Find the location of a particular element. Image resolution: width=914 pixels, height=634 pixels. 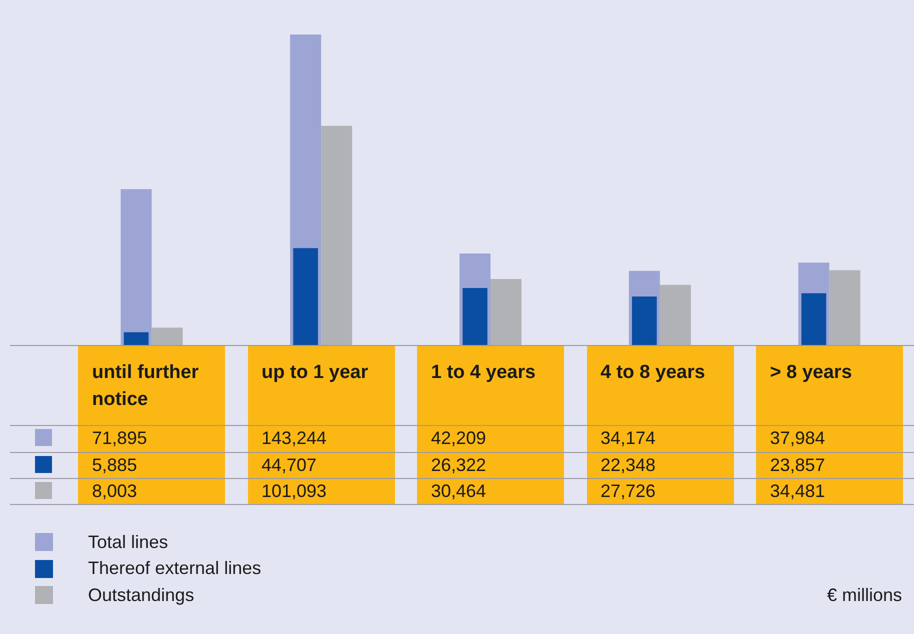

legend-label: Thereof external lines is located at coordinates (175, 568).